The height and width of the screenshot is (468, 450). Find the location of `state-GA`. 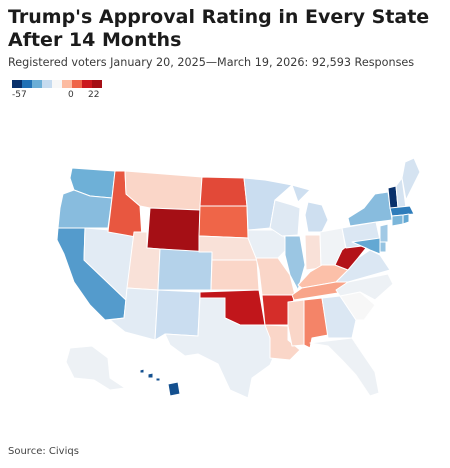

state-GA is located at coordinates (339, 317).